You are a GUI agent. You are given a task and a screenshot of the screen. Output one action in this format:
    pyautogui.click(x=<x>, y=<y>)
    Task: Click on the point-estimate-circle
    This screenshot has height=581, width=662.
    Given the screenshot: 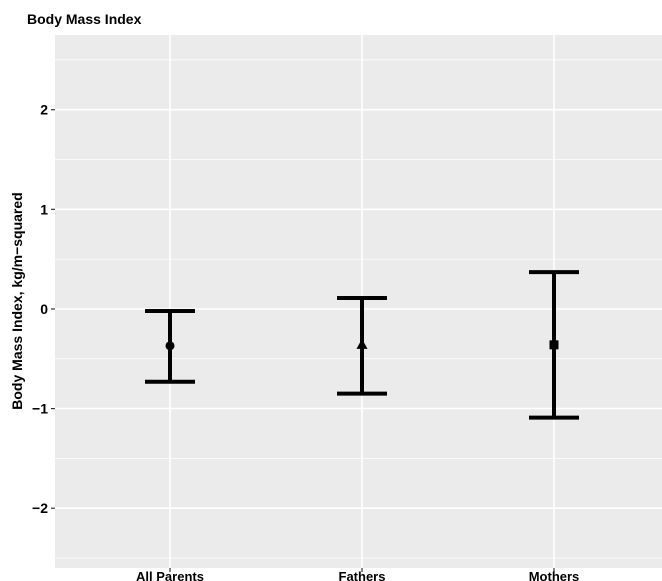 What is the action you would take?
    pyautogui.click(x=170, y=346)
    